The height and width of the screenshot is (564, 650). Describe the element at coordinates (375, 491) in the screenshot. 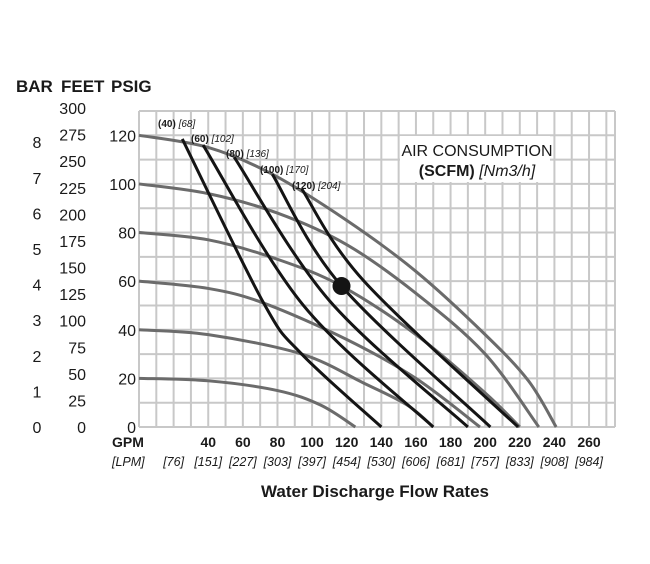

I see `x-axis-title: Water Discharge Flow Rates` at that location.